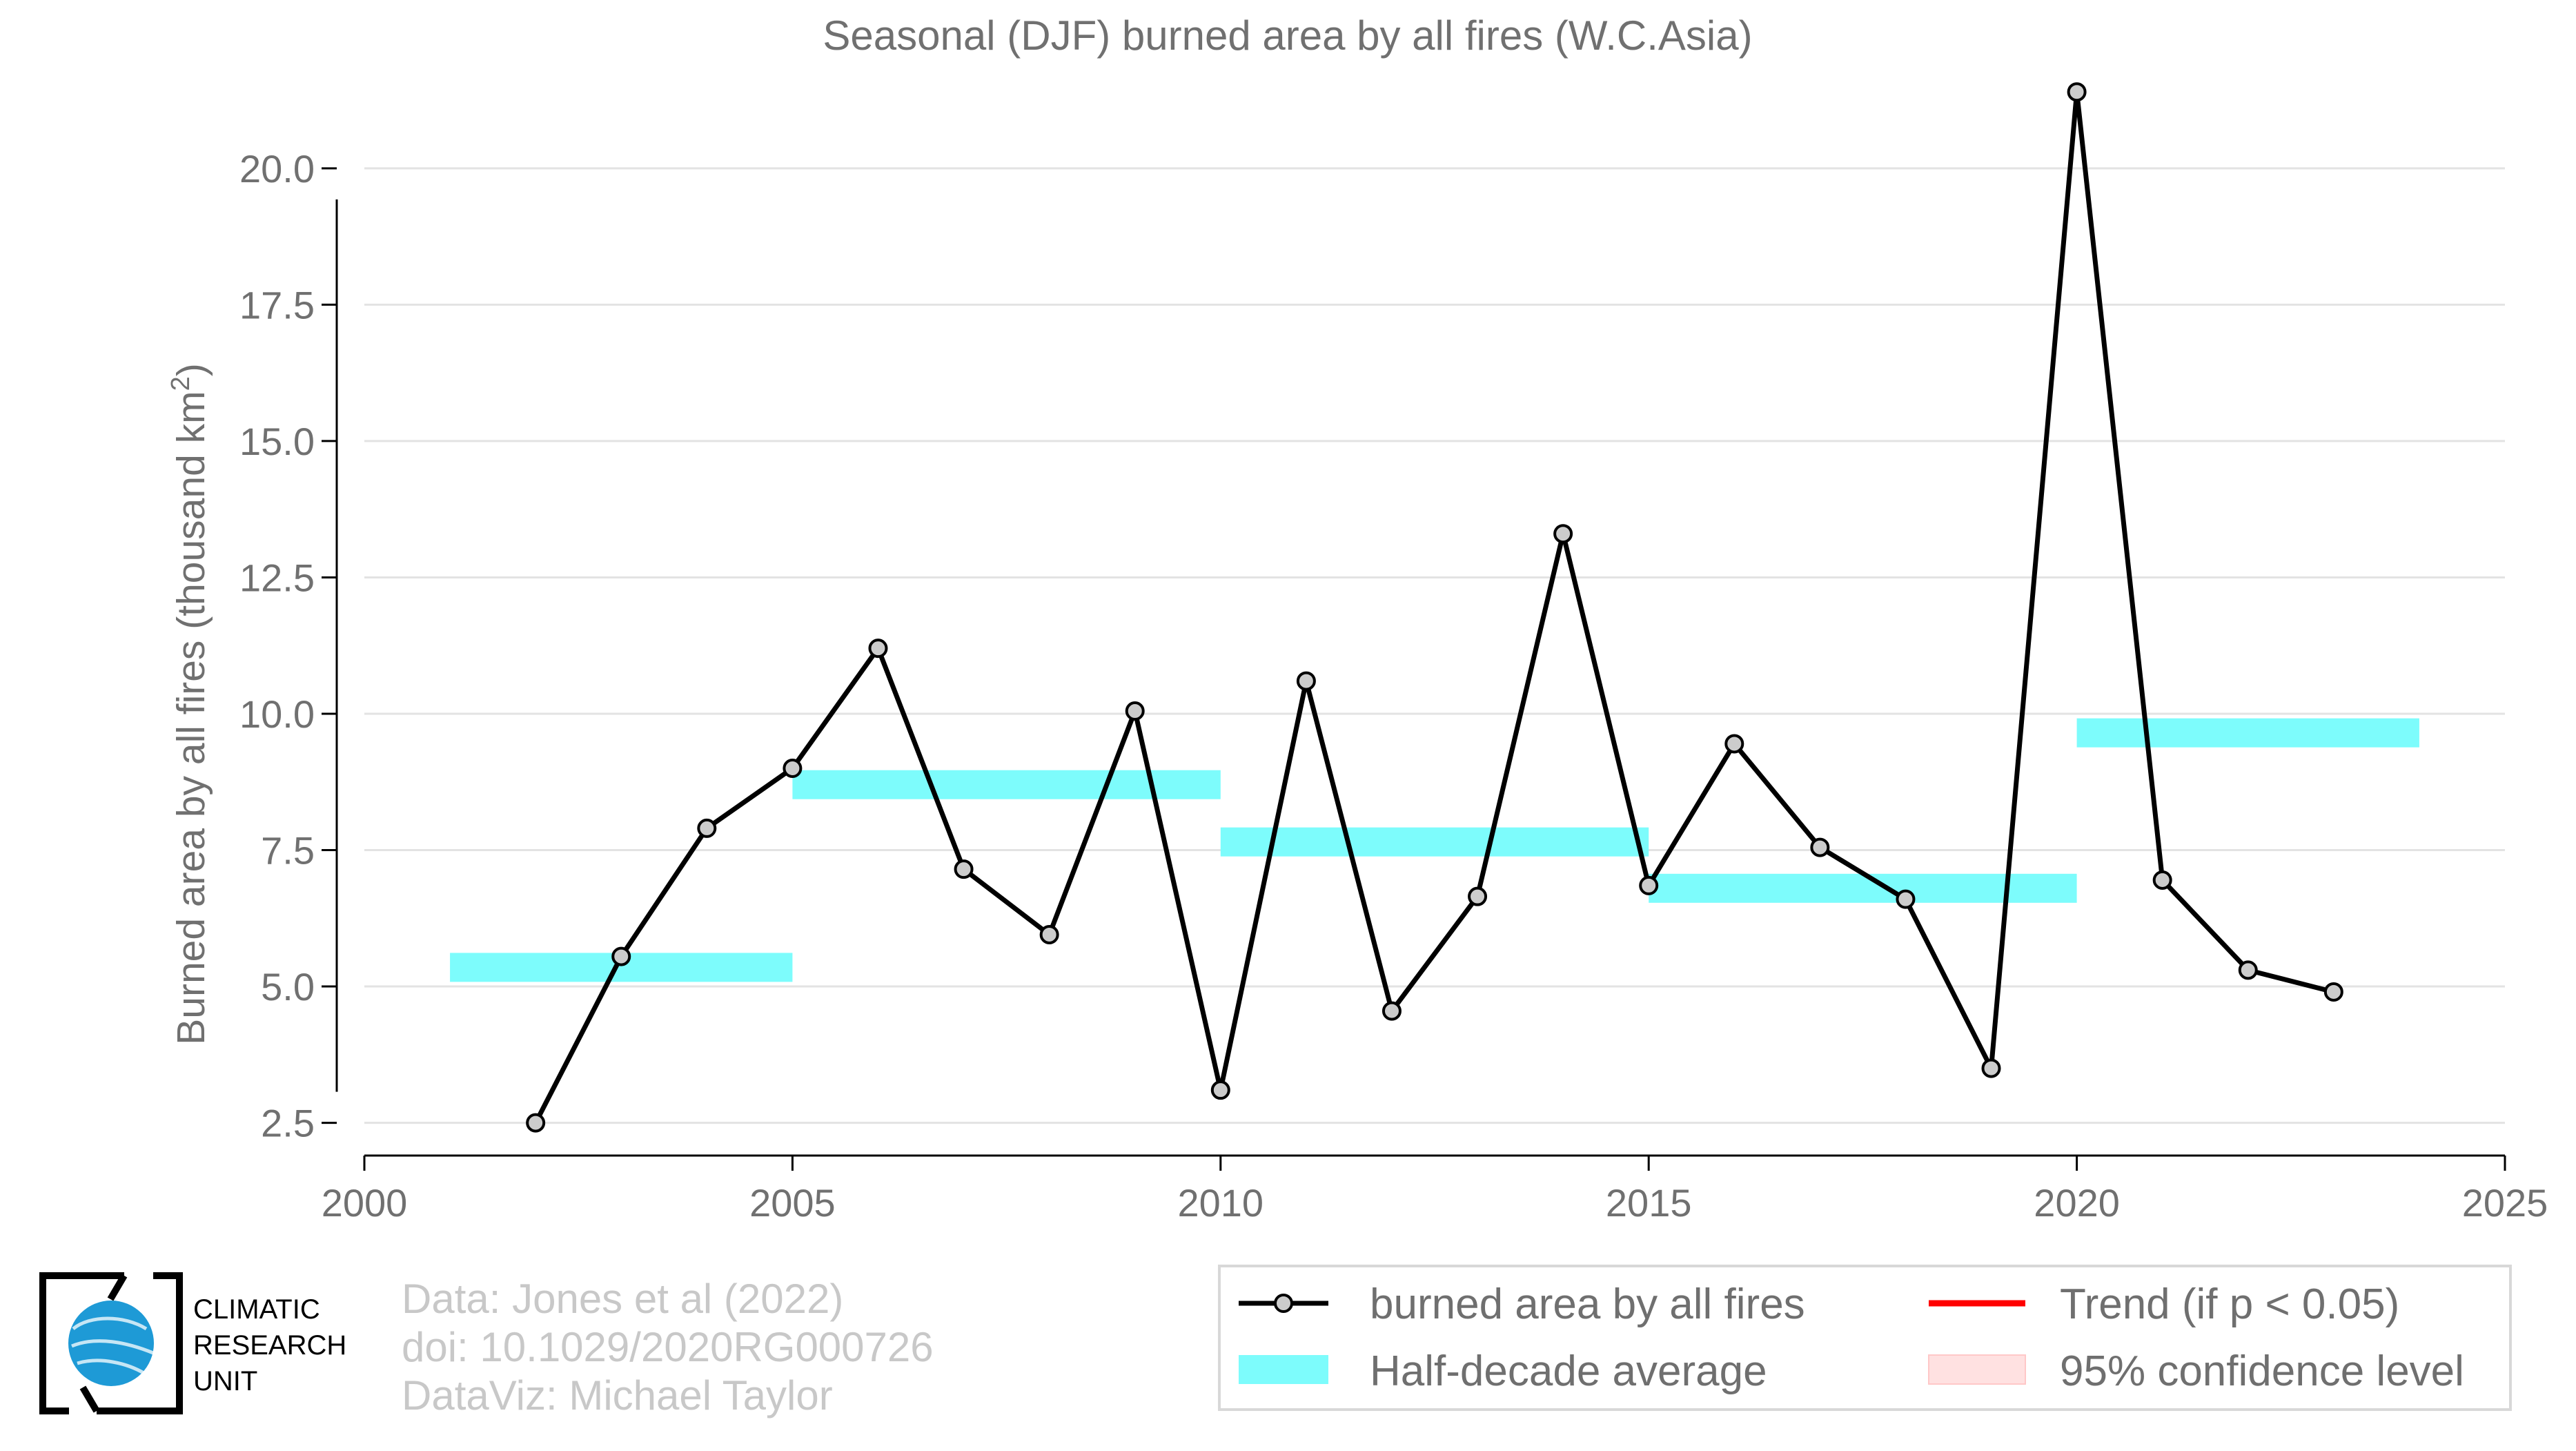 This screenshot has width=2576, height=1451. I want to click on legend-label-confidence: 95% confidence level, so click(2262, 1371).